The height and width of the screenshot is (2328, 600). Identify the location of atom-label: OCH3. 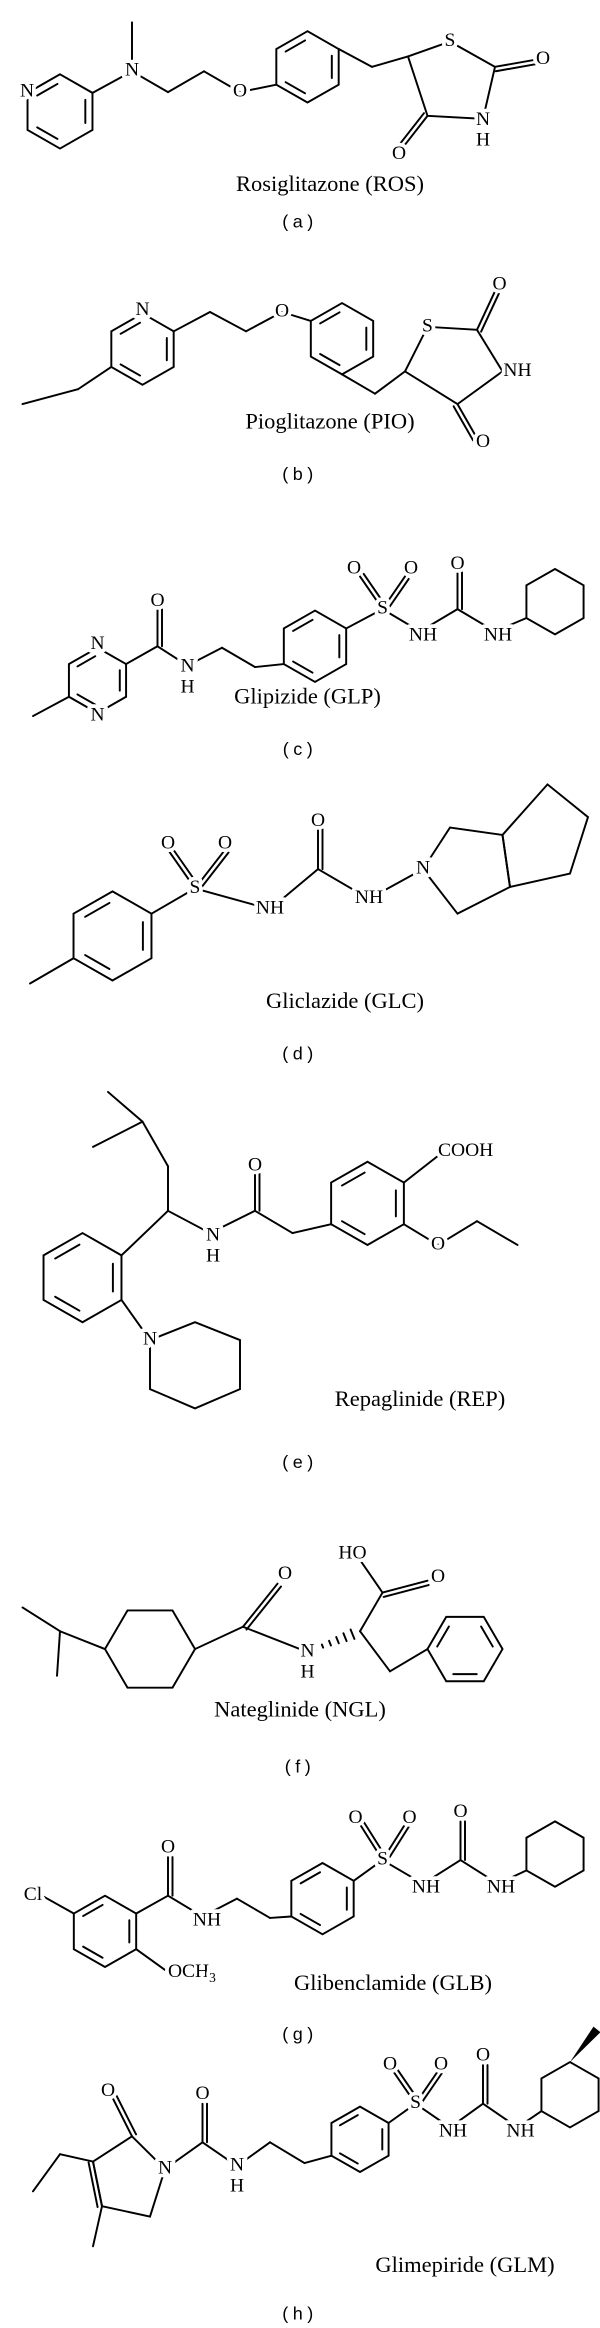
(192, 1972).